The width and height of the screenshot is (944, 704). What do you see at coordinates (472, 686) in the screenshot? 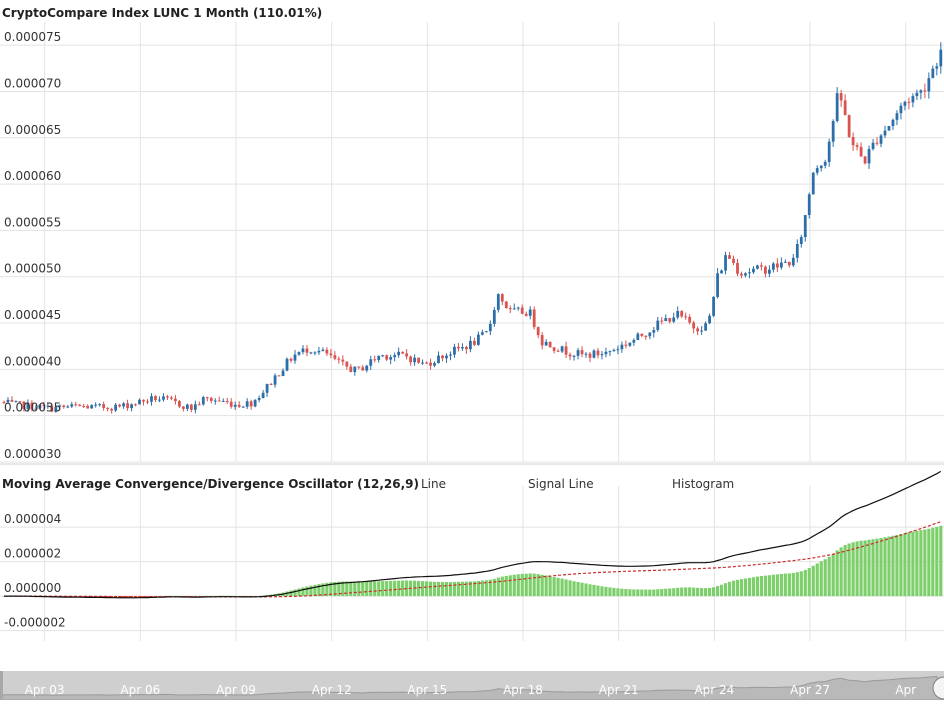
I see `navigator` at bounding box center [472, 686].